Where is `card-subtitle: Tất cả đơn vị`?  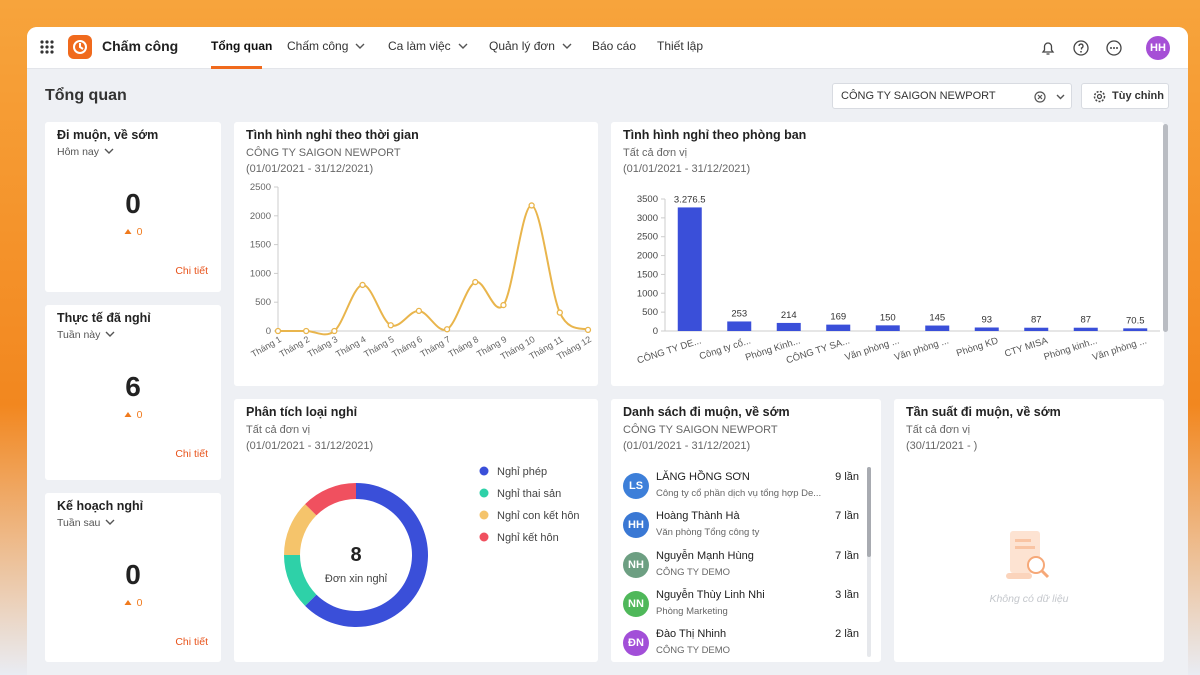 card-subtitle: Tất cả đơn vị is located at coordinates (278, 430).